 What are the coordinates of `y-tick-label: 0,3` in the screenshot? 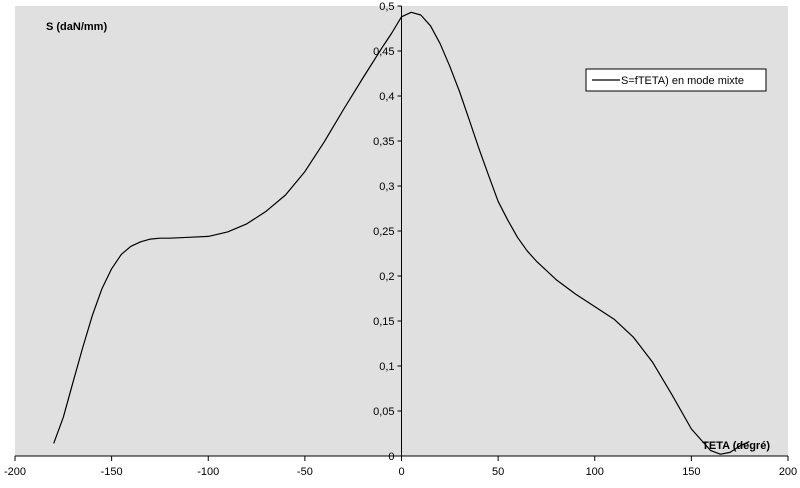 It's located at (386, 187).